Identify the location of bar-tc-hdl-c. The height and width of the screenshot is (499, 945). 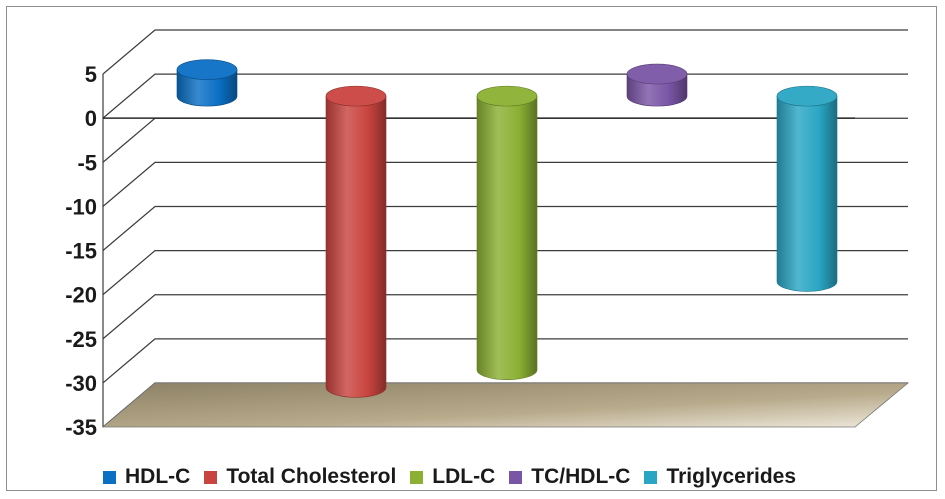
(657, 85).